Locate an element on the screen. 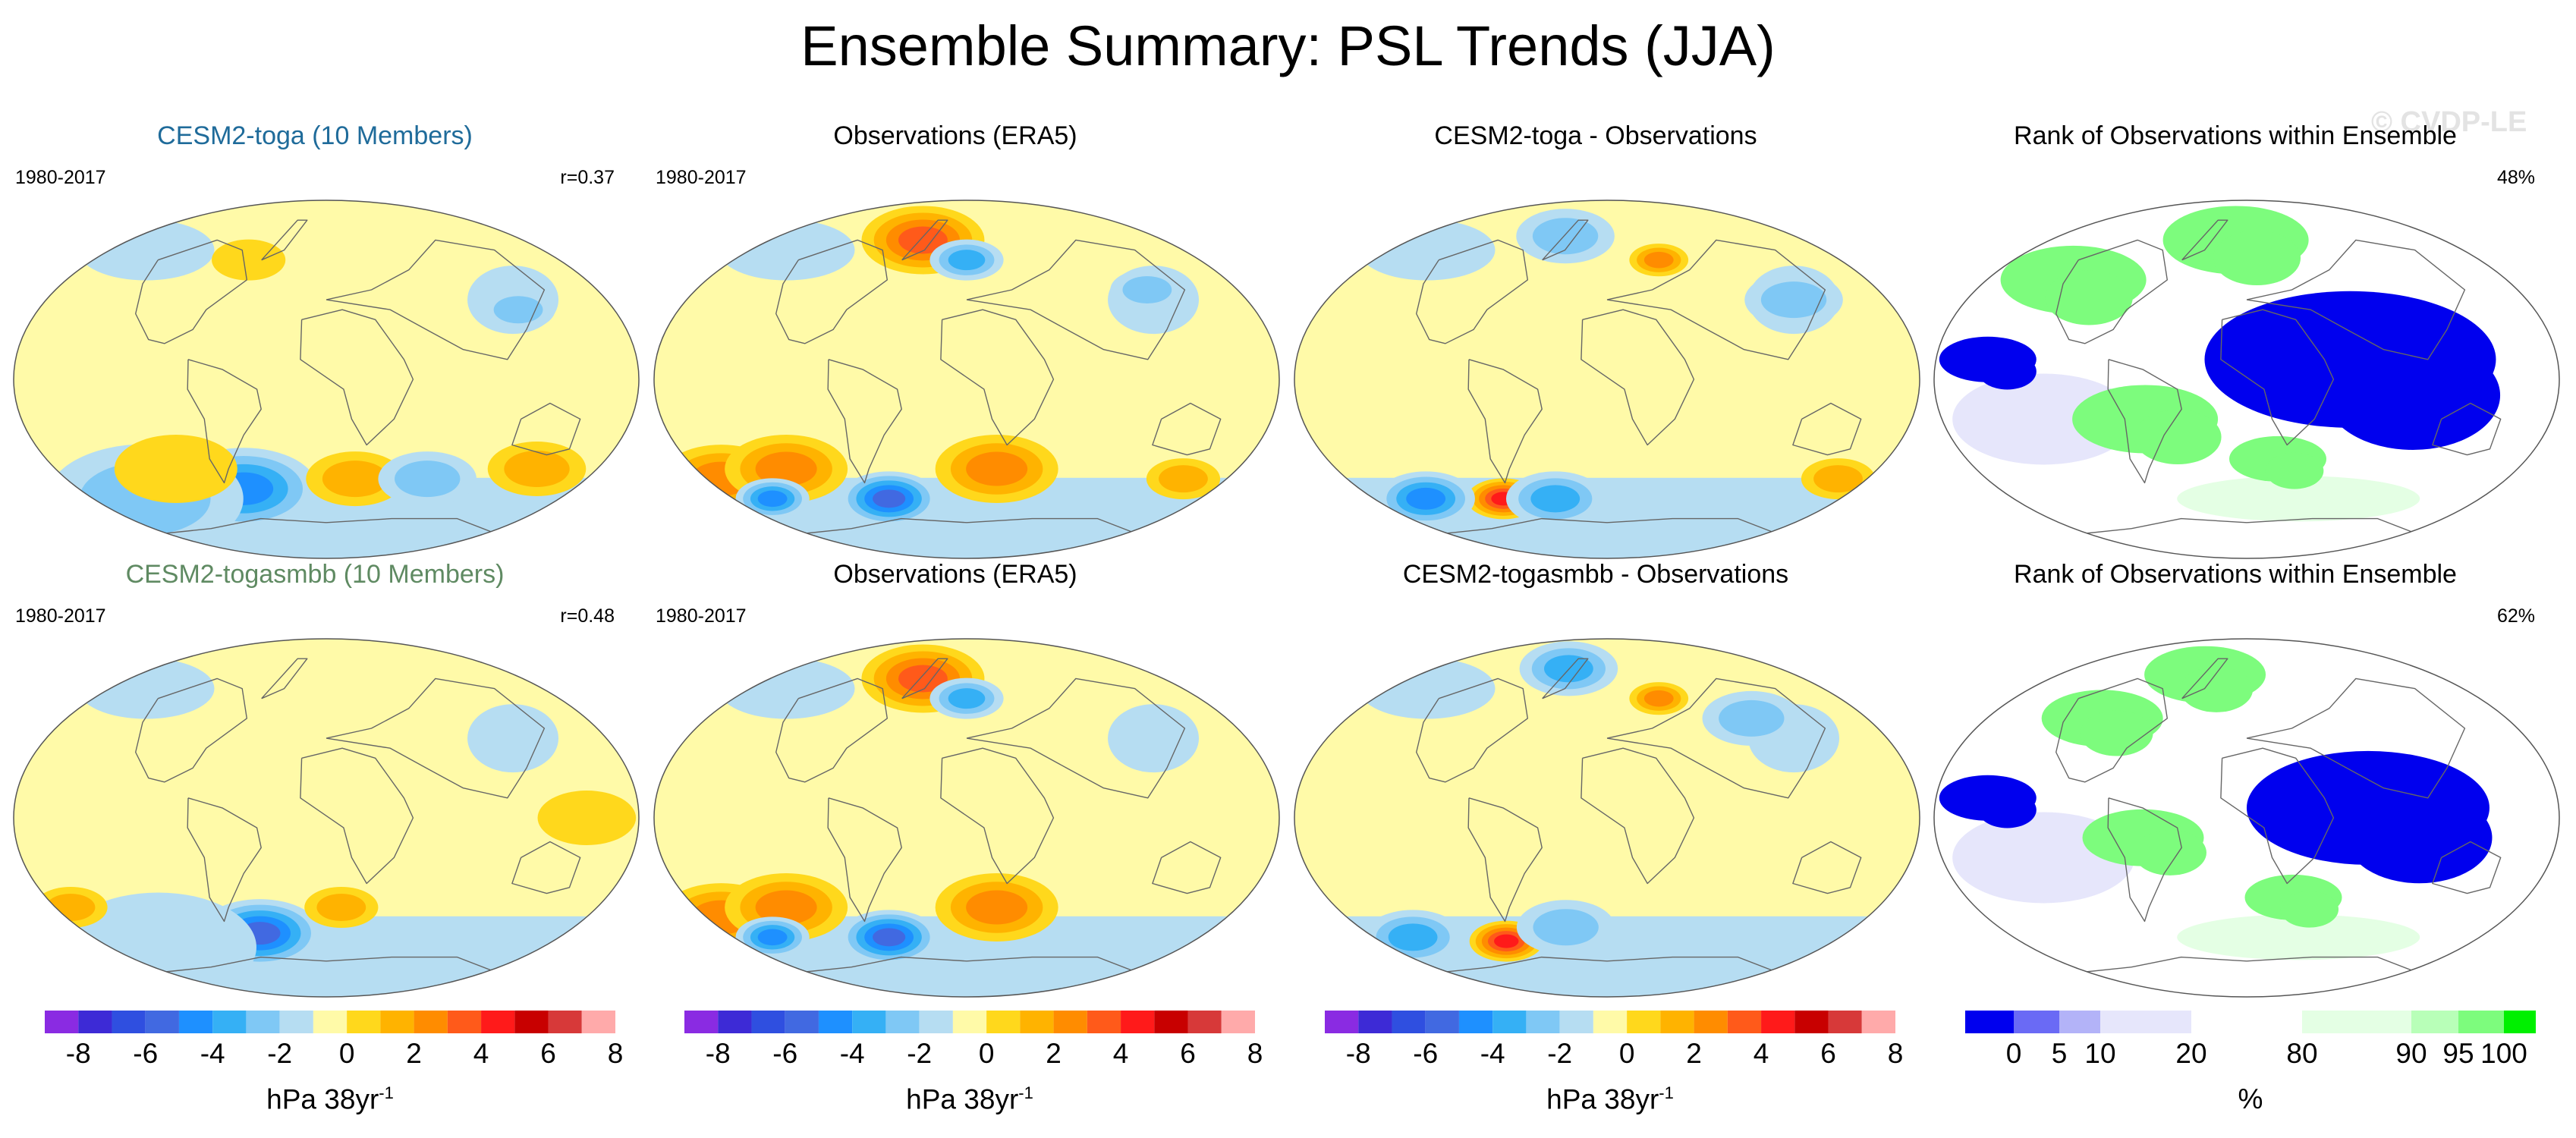 The image size is (2576, 1138). colorbar-units: % is located at coordinates (2250, 1098).